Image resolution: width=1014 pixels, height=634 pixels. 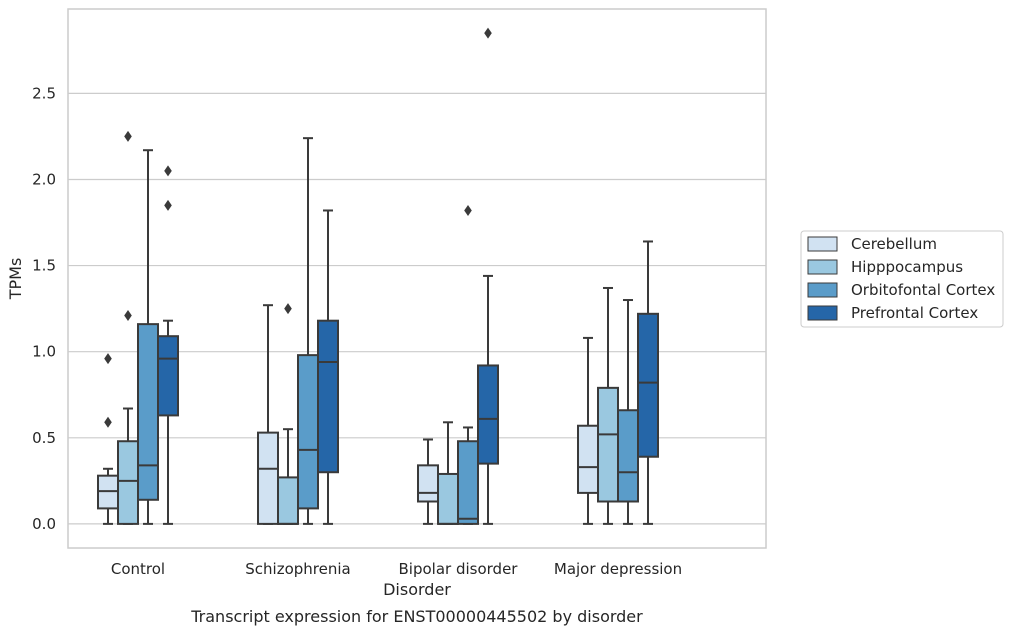 What do you see at coordinates (459, 569) in the screenshot?
I see `x-tick-label: Bipolar disorder` at bounding box center [459, 569].